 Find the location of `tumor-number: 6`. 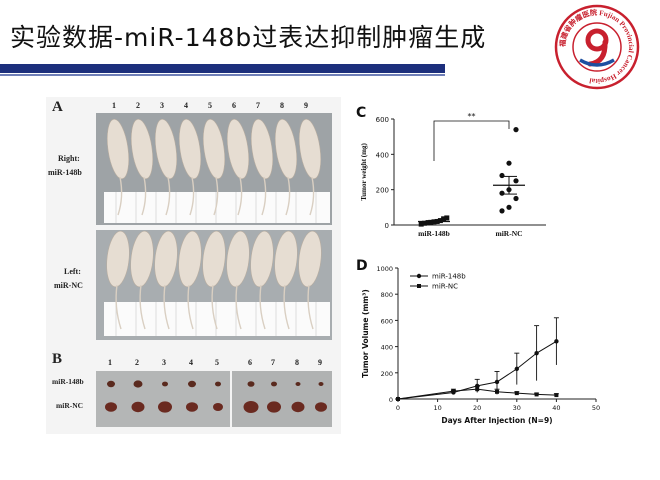

tumor-number: 6 is located at coordinates (250, 362).